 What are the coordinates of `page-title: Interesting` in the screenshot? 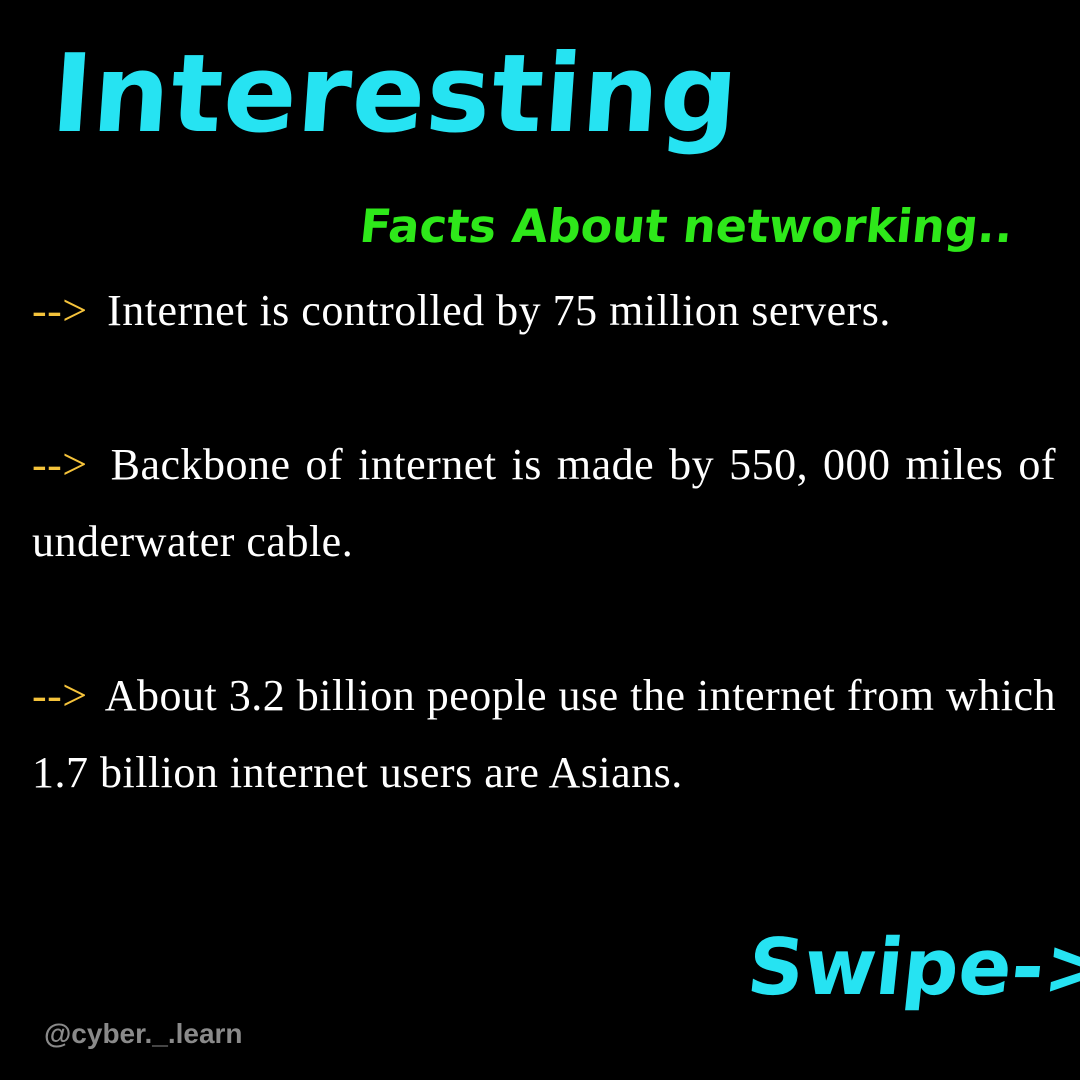 It's located at (395, 94).